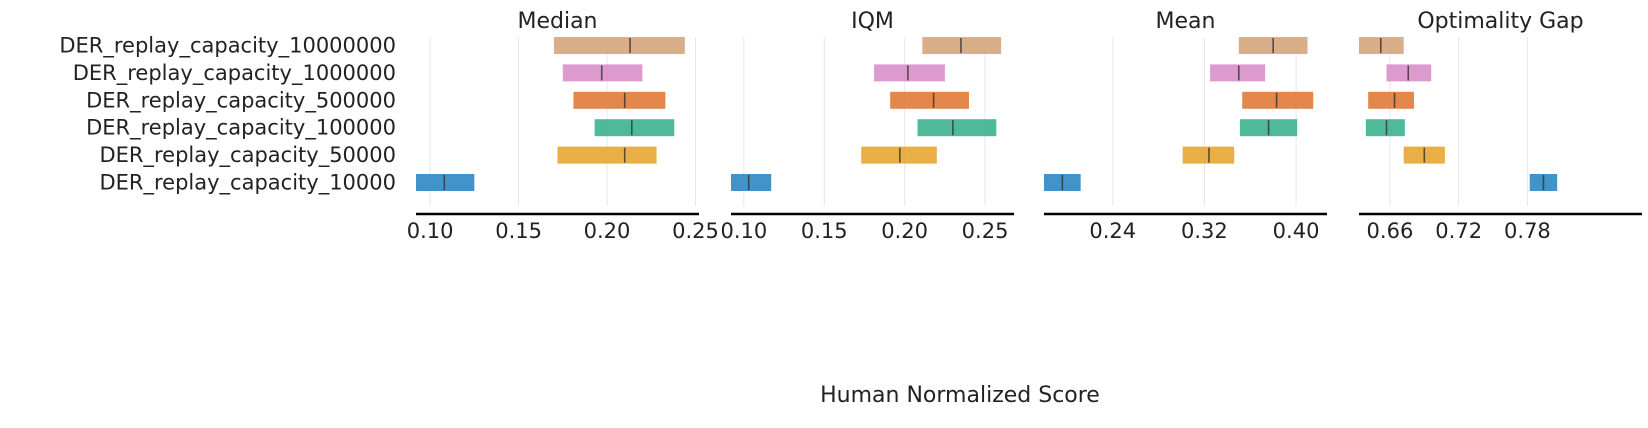  What do you see at coordinates (1186, 21) in the screenshot?
I see `panel-title: Mean` at bounding box center [1186, 21].